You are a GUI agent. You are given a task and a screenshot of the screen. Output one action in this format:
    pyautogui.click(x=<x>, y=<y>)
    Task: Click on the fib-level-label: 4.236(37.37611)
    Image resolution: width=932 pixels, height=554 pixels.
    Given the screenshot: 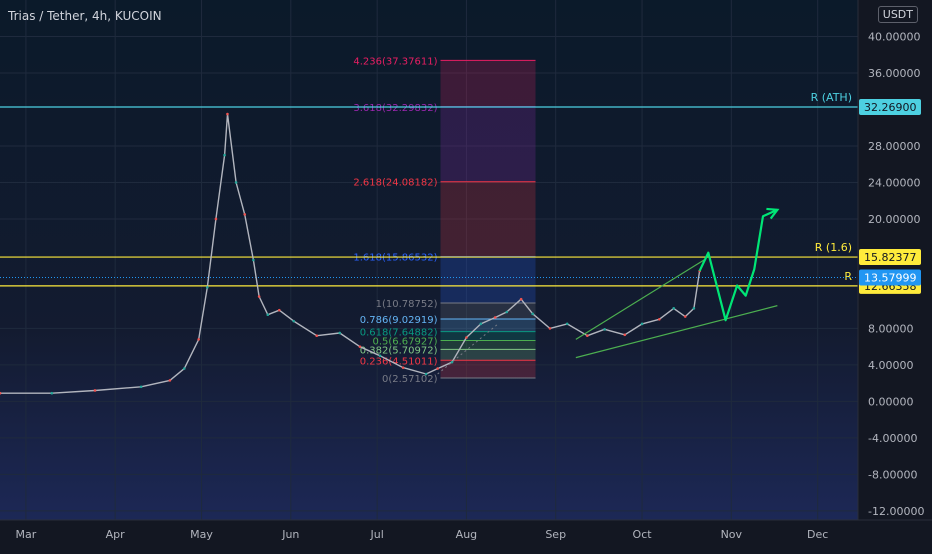 What is the action you would take?
    pyautogui.click(x=395, y=61)
    